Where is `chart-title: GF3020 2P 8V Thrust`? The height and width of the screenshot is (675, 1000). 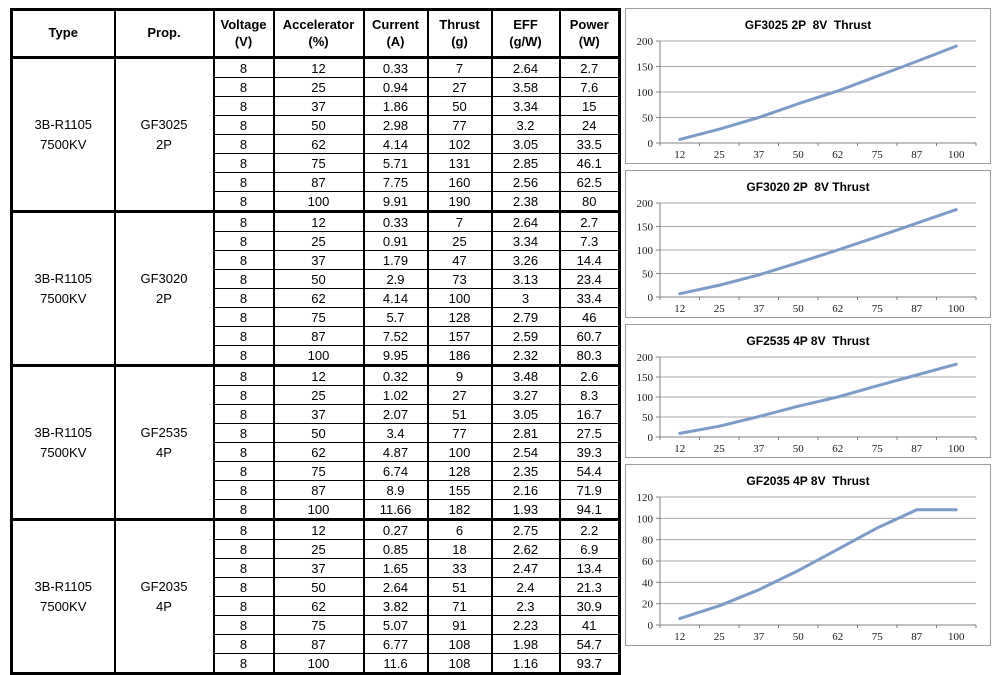 chart-title: GF3020 2P 8V Thrust is located at coordinates (808, 187).